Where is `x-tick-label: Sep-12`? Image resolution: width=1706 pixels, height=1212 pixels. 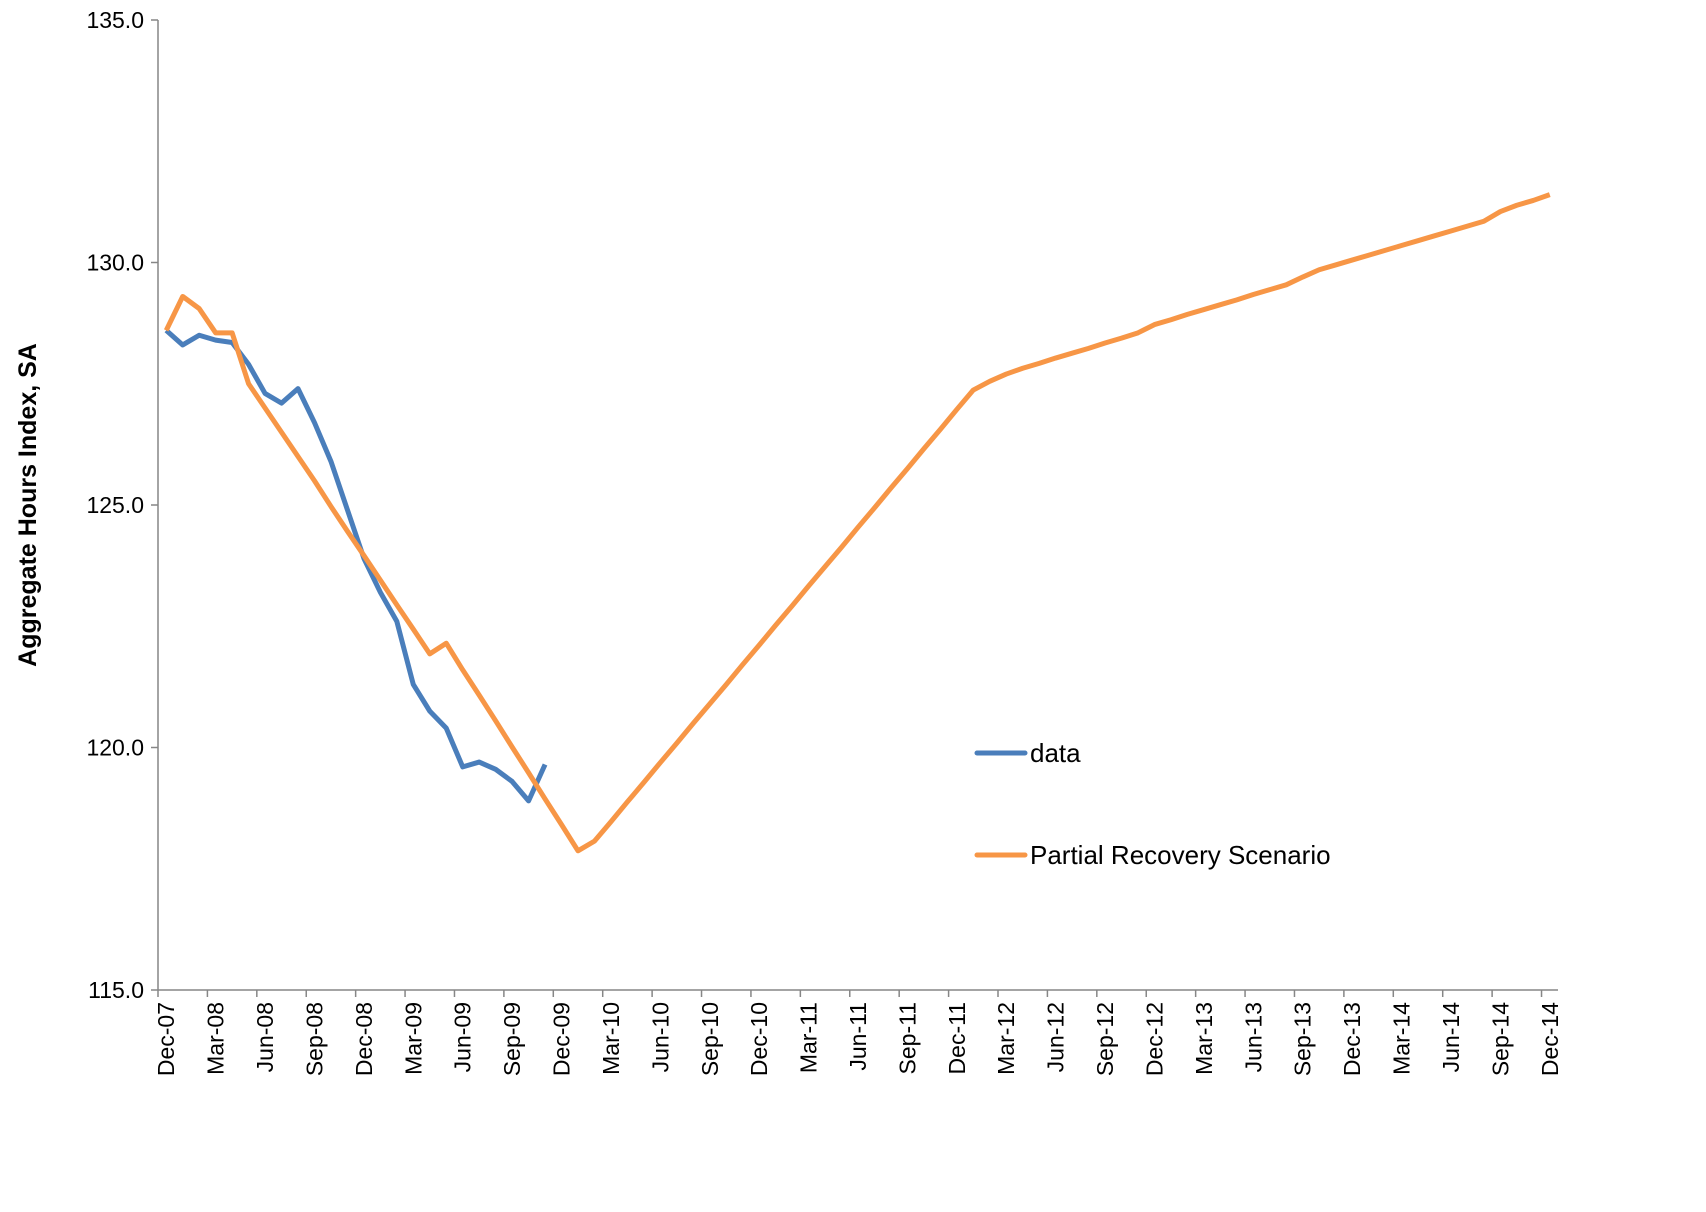 x-tick-label: Sep-12 is located at coordinates (1105, 1039).